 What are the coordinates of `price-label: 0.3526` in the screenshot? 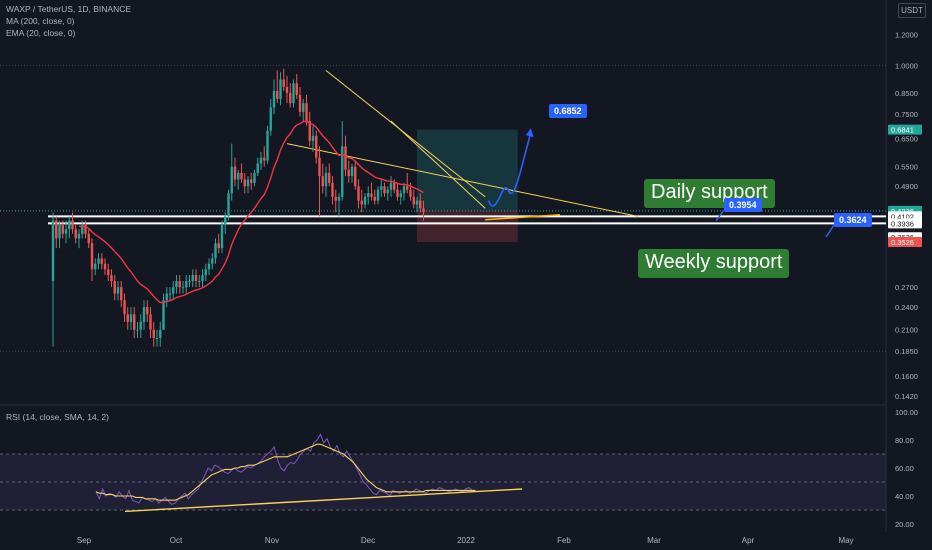 It's located at (902, 242).